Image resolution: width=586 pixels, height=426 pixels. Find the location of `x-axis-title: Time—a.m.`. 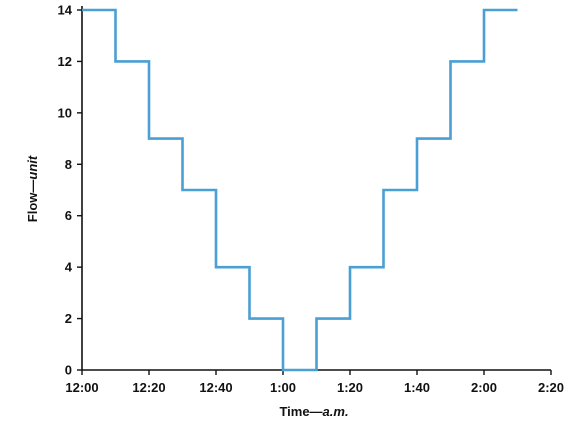

x-axis-title: Time—a.m. is located at coordinates (313, 411).